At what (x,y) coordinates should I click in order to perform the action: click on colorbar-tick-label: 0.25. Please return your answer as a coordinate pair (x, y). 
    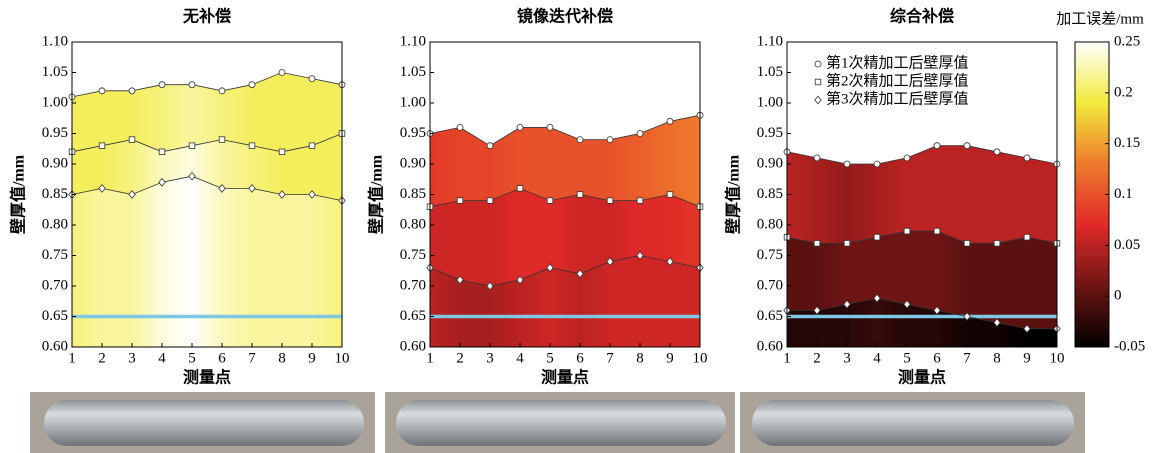
    Looking at the image, I should click on (1127, 41).